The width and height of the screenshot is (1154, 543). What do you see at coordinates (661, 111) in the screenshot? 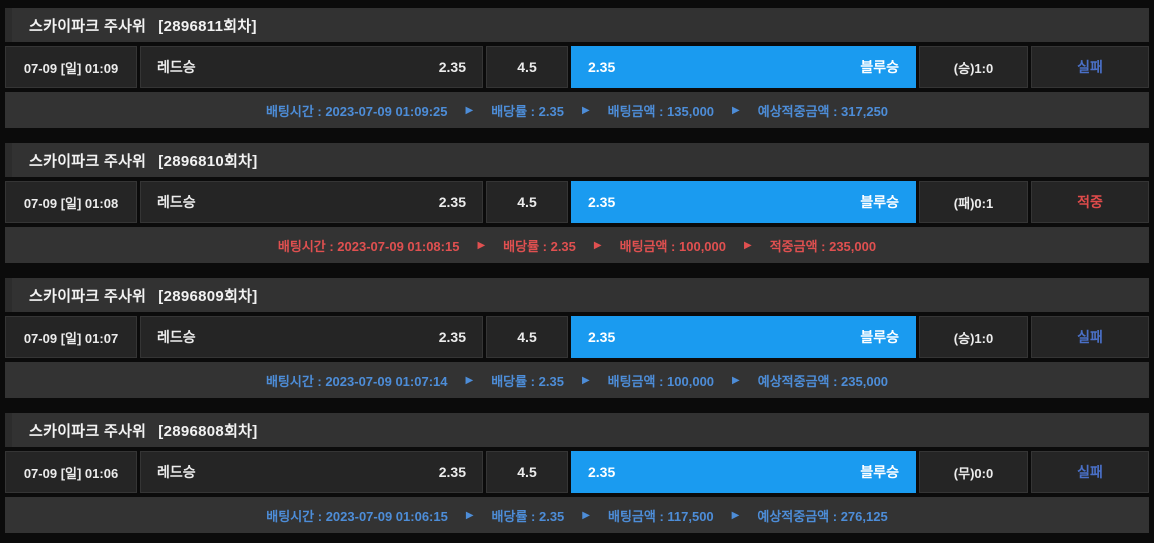
I see `bet-amount-text: 배팅금액 : 135,000` at bounding box center [661, 111].